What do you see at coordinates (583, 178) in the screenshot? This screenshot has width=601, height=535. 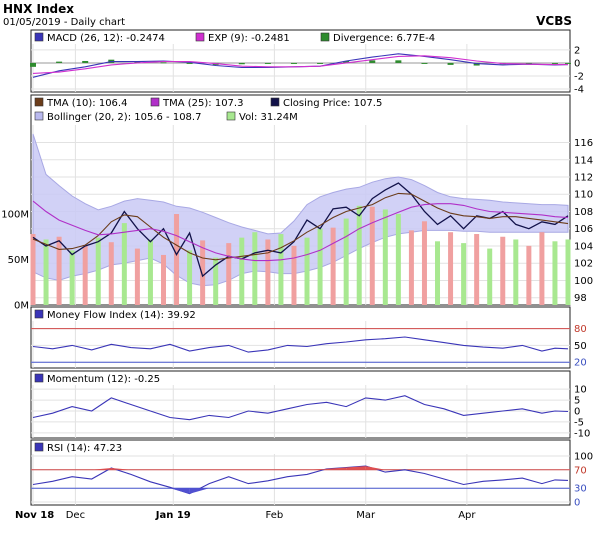 I see `y-tick-label: 112` at bounding box center [583, 178].